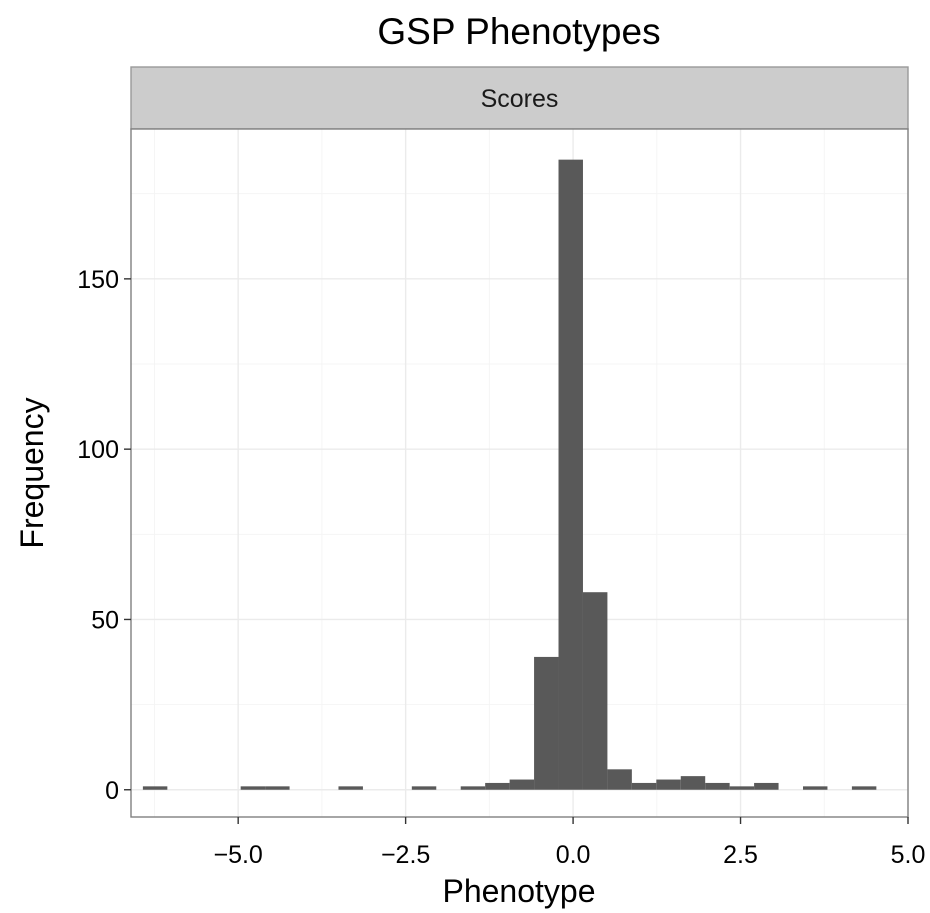  What do you see at coordinates (908, 855) in the screenshot?
I see `x-tick-label: 5.0` at bounding box center [908, 855].